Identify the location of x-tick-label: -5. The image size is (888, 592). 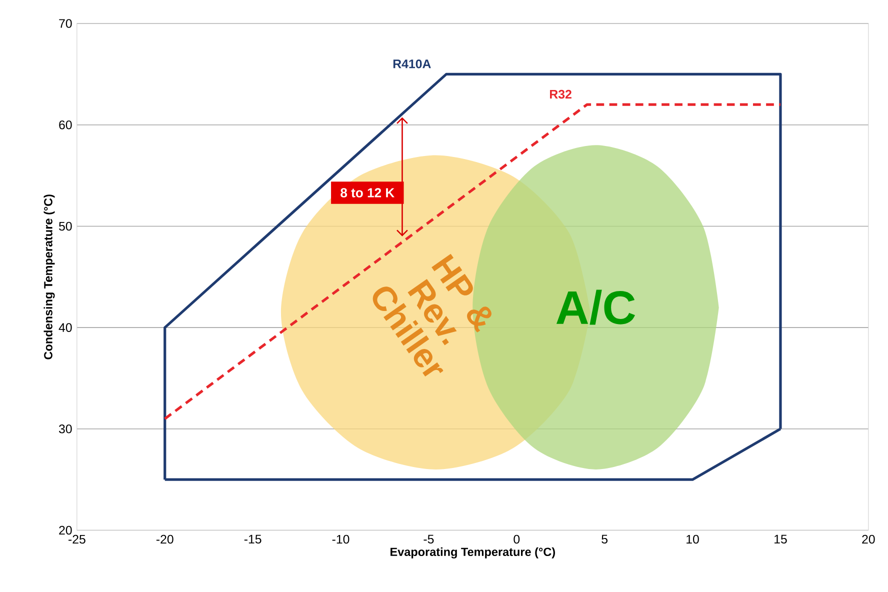
(429, 539).